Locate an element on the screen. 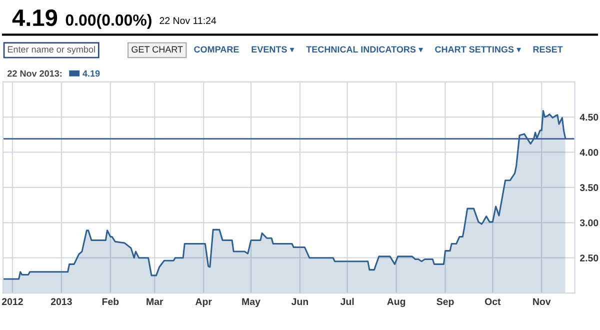 The width and height of the screenshot is (600, 330). text: CHART SETTINGS ▾ is located at coordinates (478, 49).